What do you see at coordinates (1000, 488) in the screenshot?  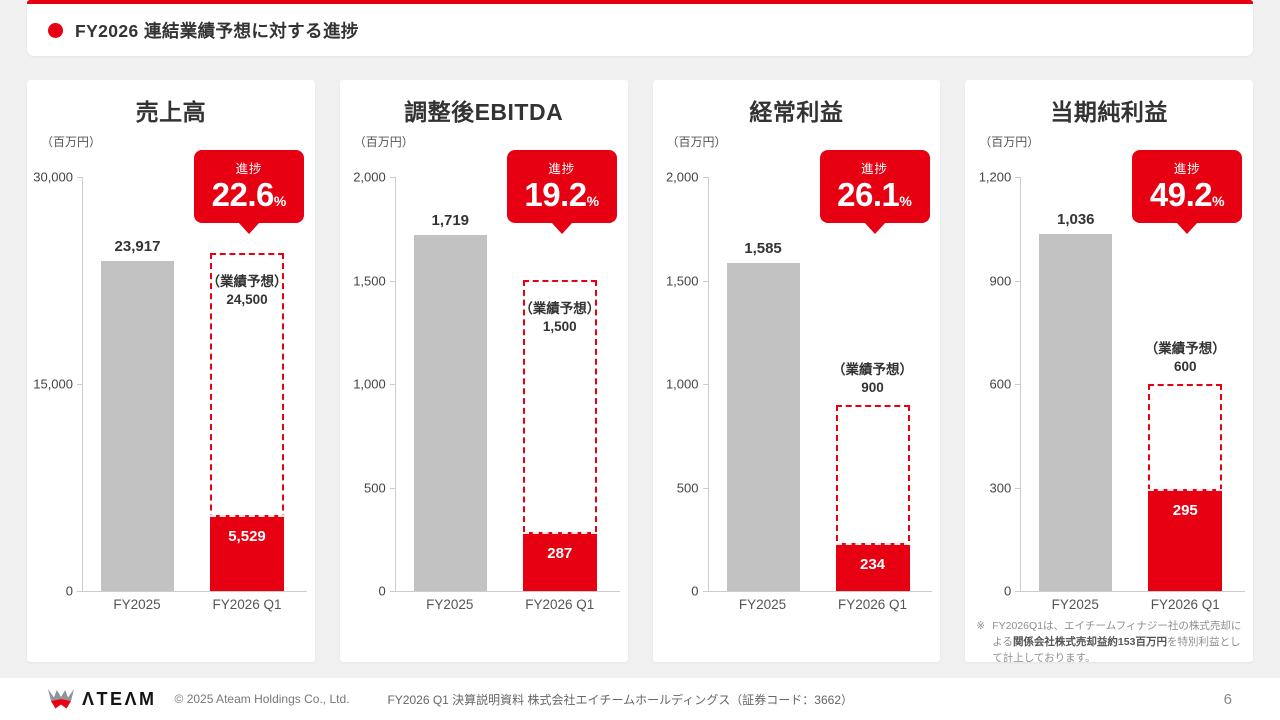 I see `y-tick-label: 300` at bounding box center [1000, 488].